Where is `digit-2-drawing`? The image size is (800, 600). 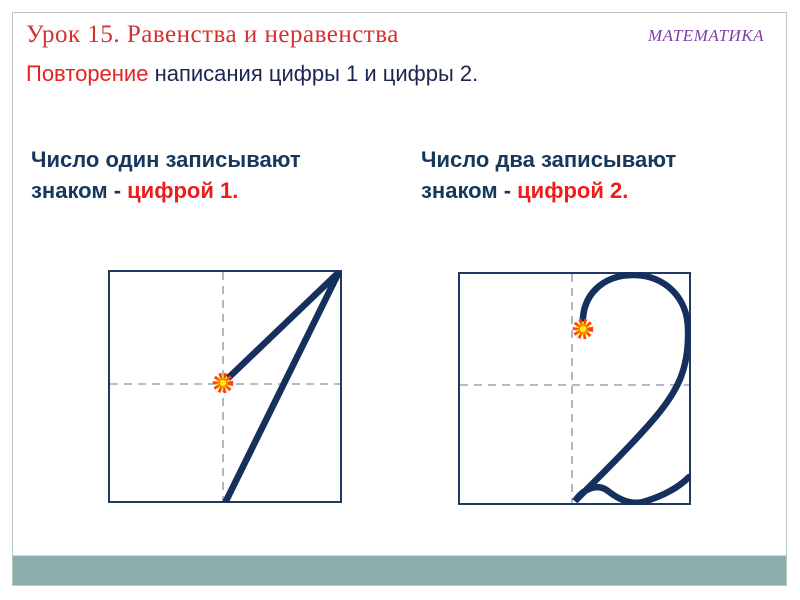 digit-2-drawing is located at coordinates (575, 388).